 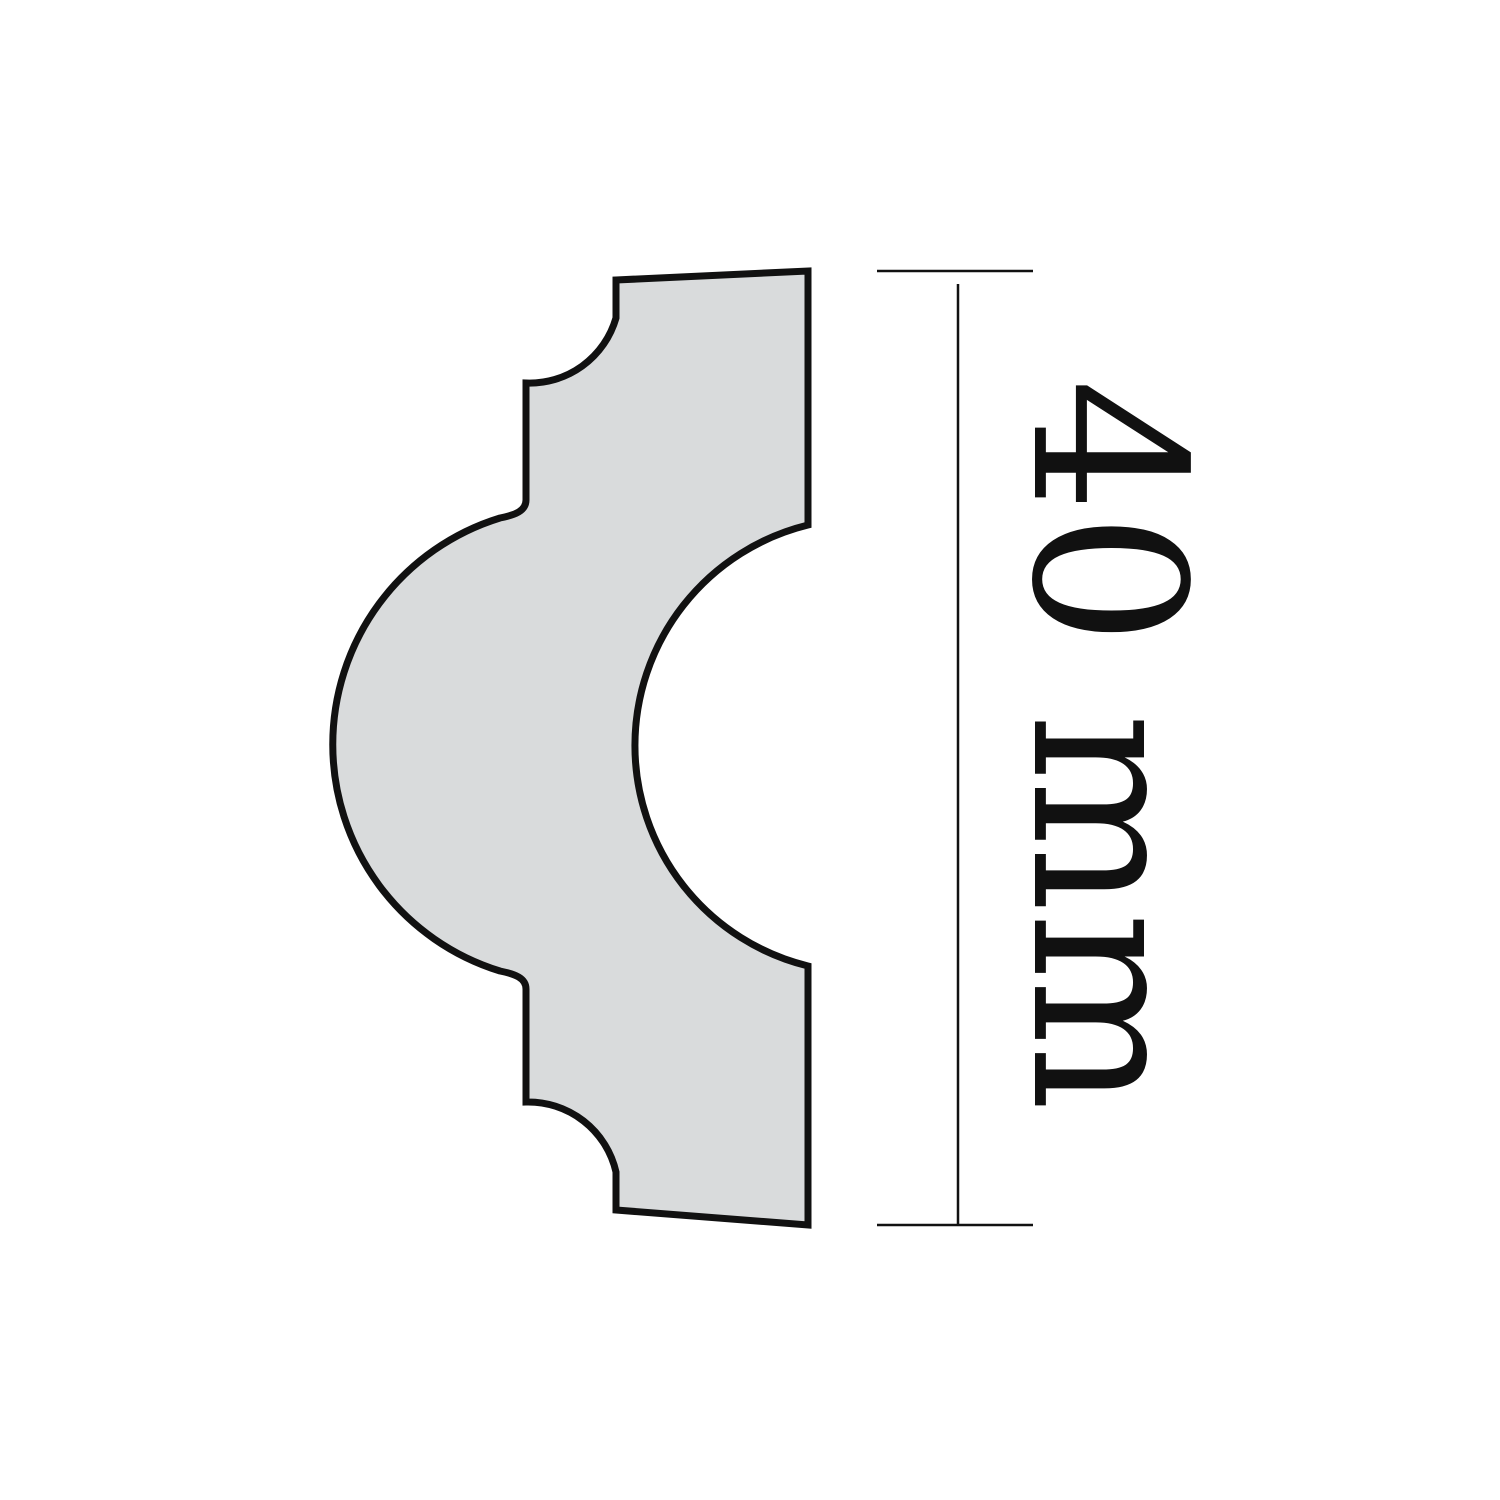 What do you see at coordinates (1107, 745) in the screenshot?
I see `dimension-label: 40 mm` at bounding box center [1107, 745].